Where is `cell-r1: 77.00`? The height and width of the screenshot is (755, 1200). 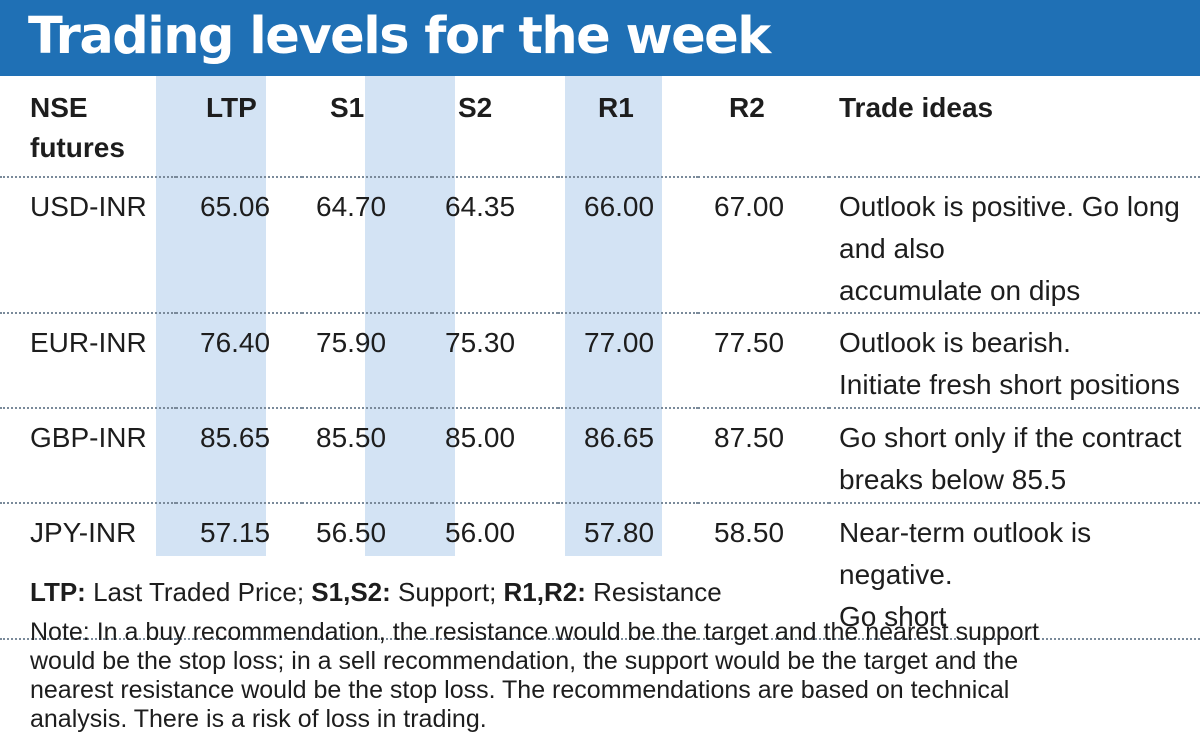
cell-r1: 77.00 is located at coordinates (628, 361).